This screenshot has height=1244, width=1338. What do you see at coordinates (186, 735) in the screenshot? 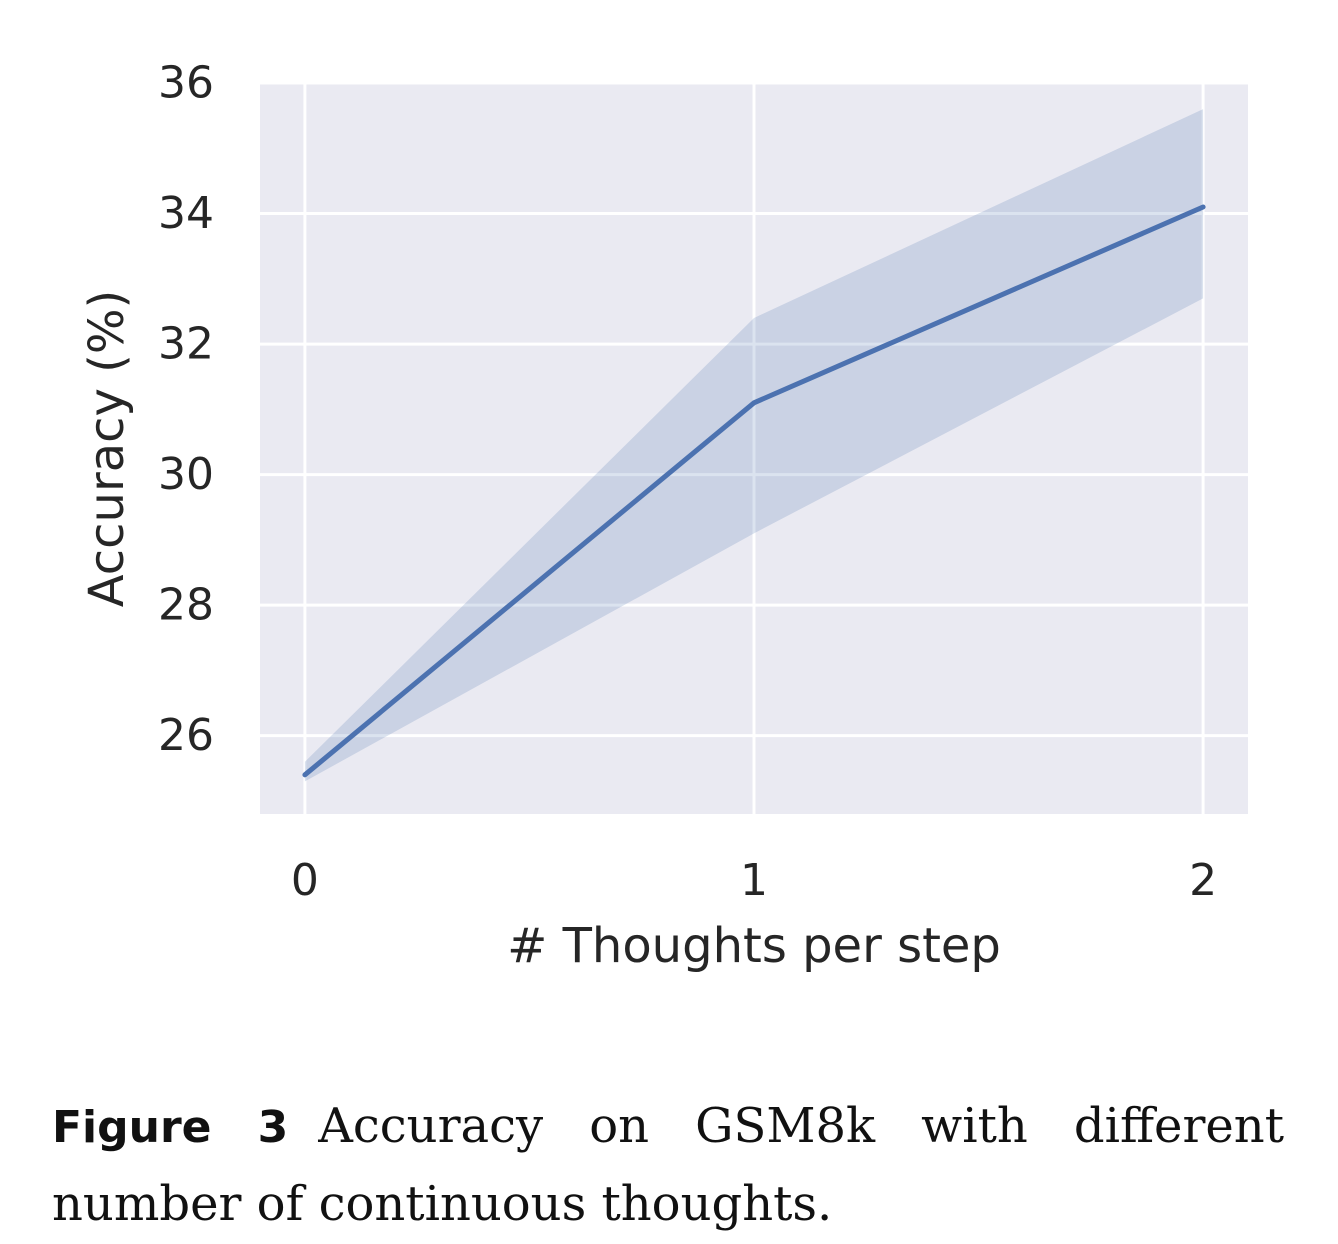
I see `y-tick-label: 26` at bounding box center [186, 735].